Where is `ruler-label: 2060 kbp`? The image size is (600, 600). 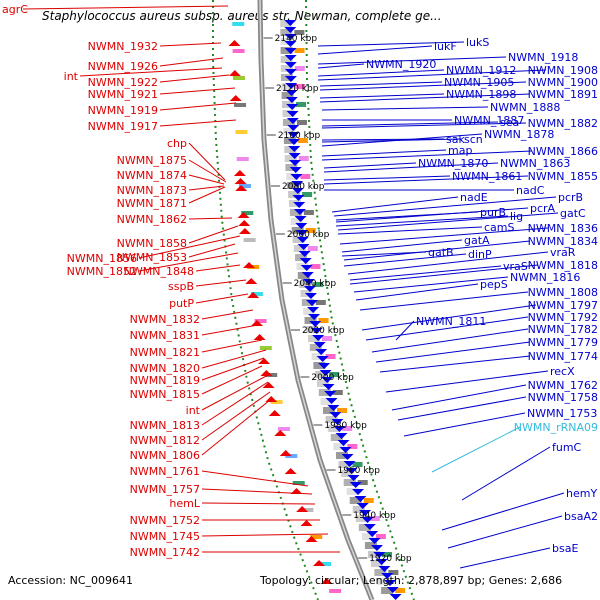
ruler-label: 2060 kbp is located at coordinates (308, 235).